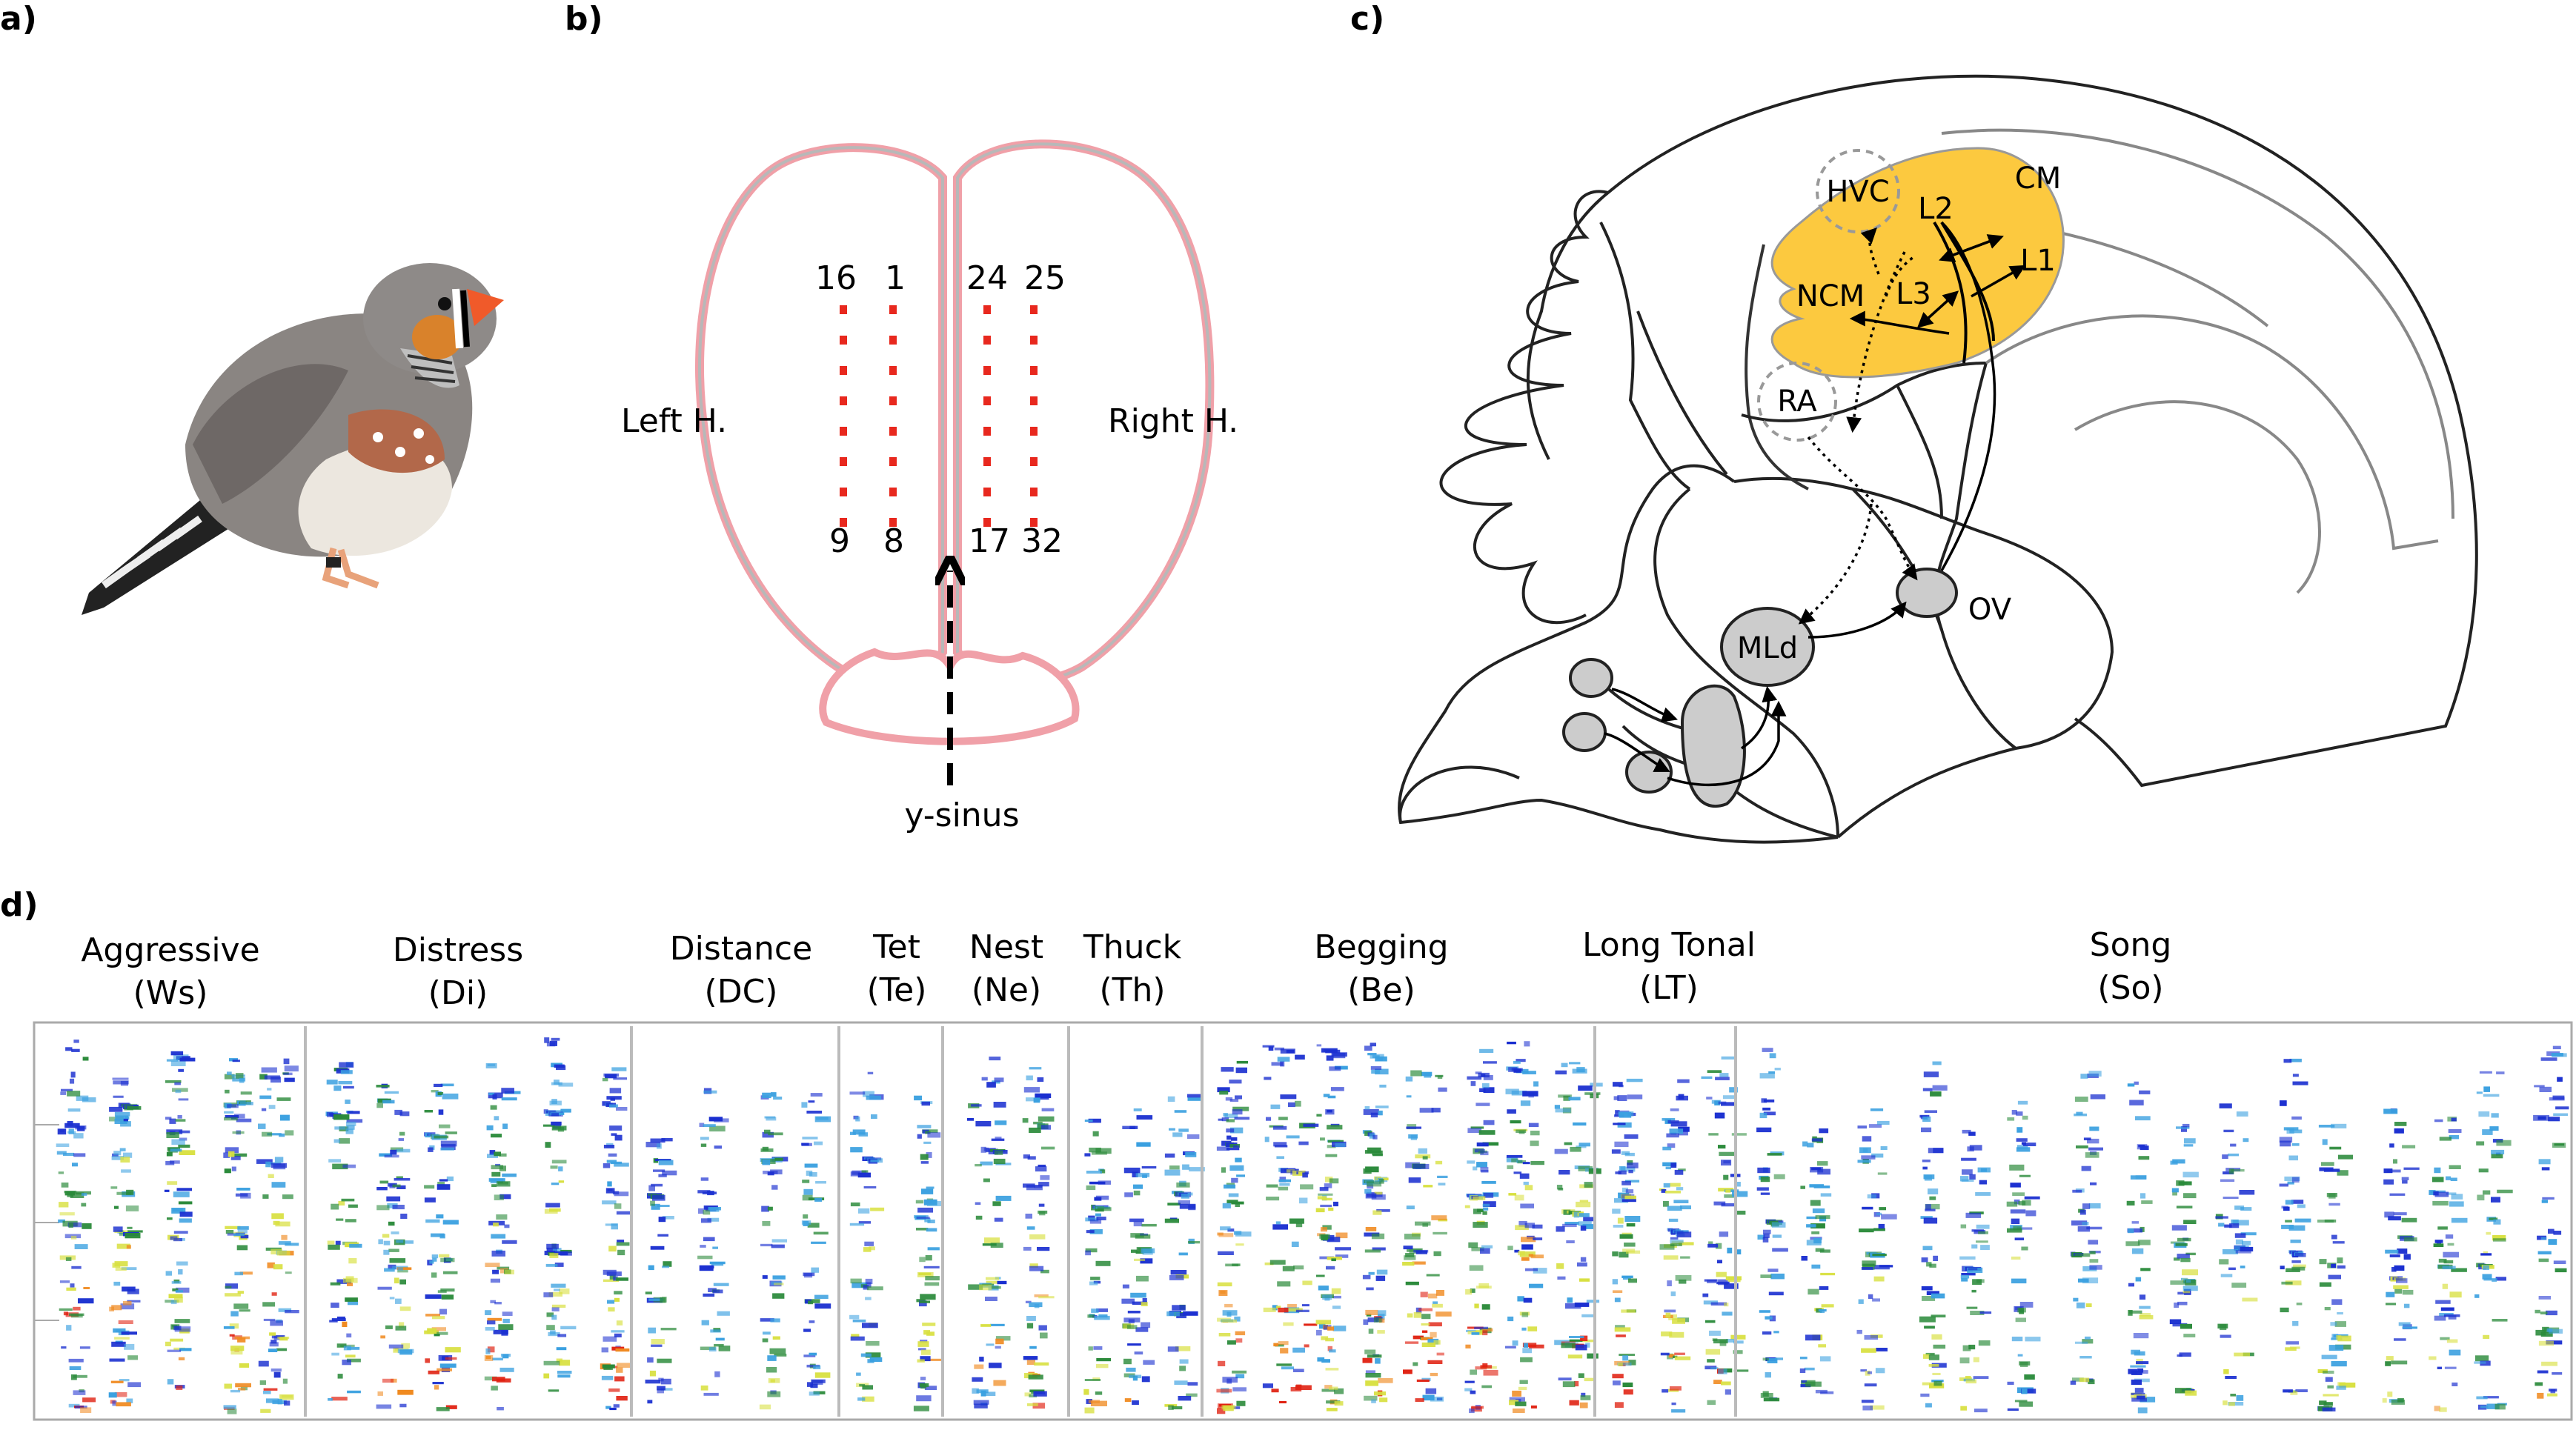  I want to click on call-abbr-nest: (Ne), so click(1007, 990).